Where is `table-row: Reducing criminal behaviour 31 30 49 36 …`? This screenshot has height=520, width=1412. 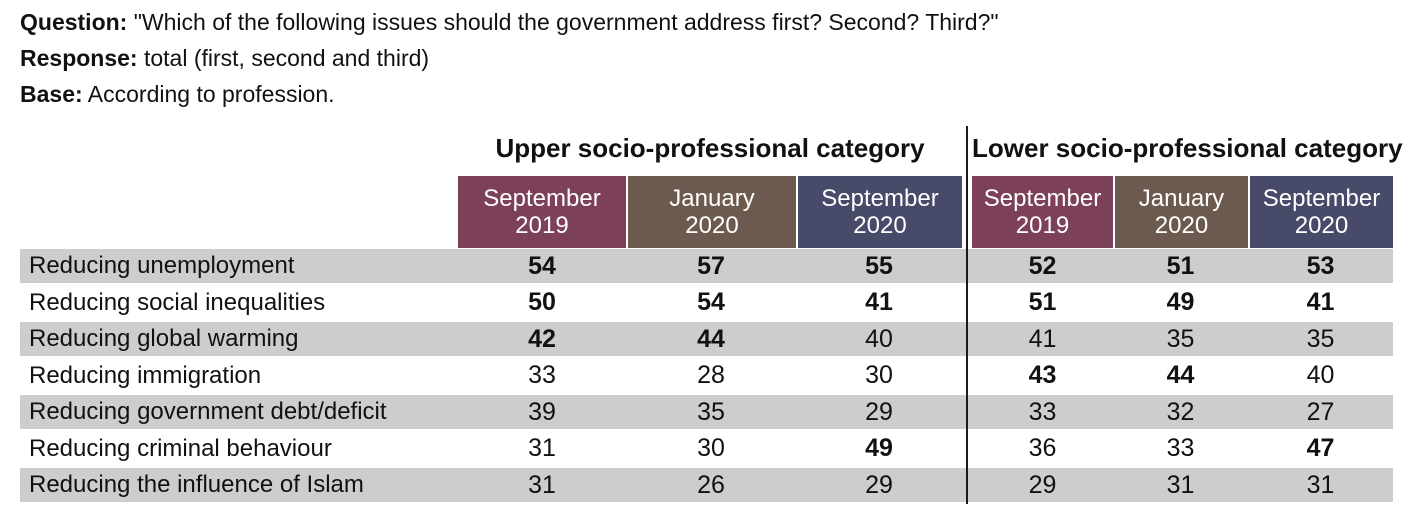 table-row: Reducing criminal behaviour 31 30 49 36 … is located at coordinates (706, 449).